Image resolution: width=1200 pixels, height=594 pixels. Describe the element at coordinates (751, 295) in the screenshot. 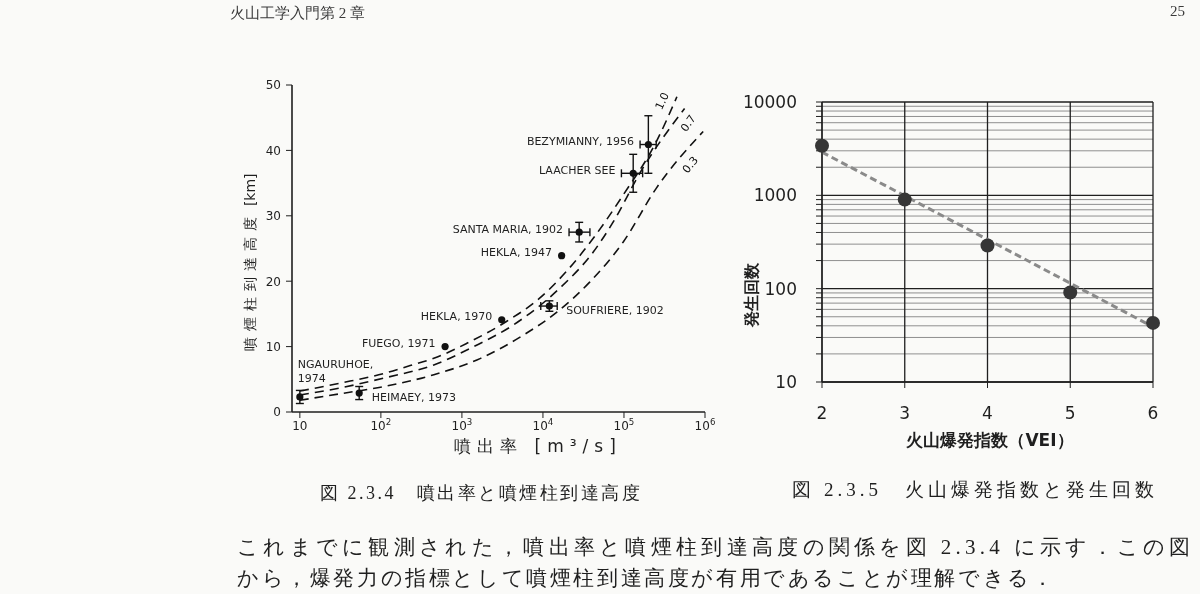

I see `y-axis-title: 発生回数` at that location.